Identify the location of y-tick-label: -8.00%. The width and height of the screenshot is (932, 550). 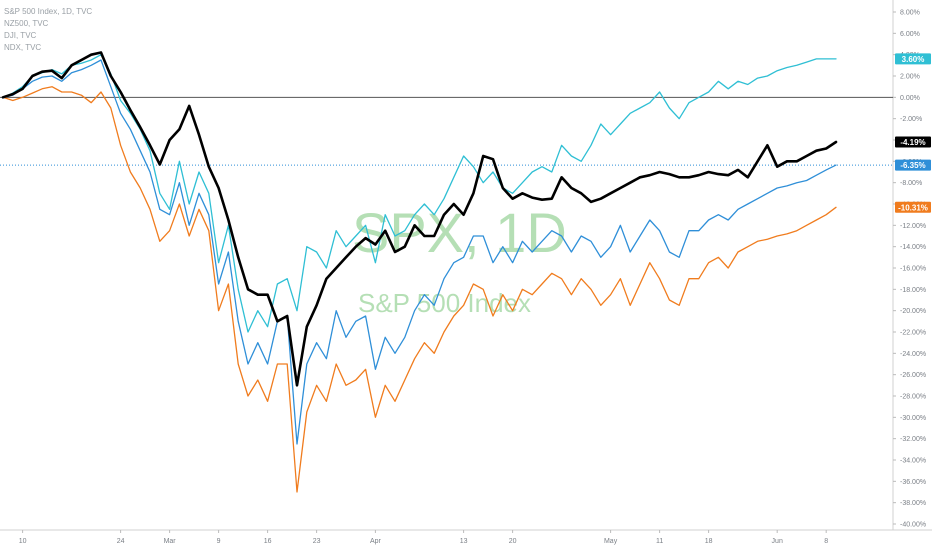
(911, 183).